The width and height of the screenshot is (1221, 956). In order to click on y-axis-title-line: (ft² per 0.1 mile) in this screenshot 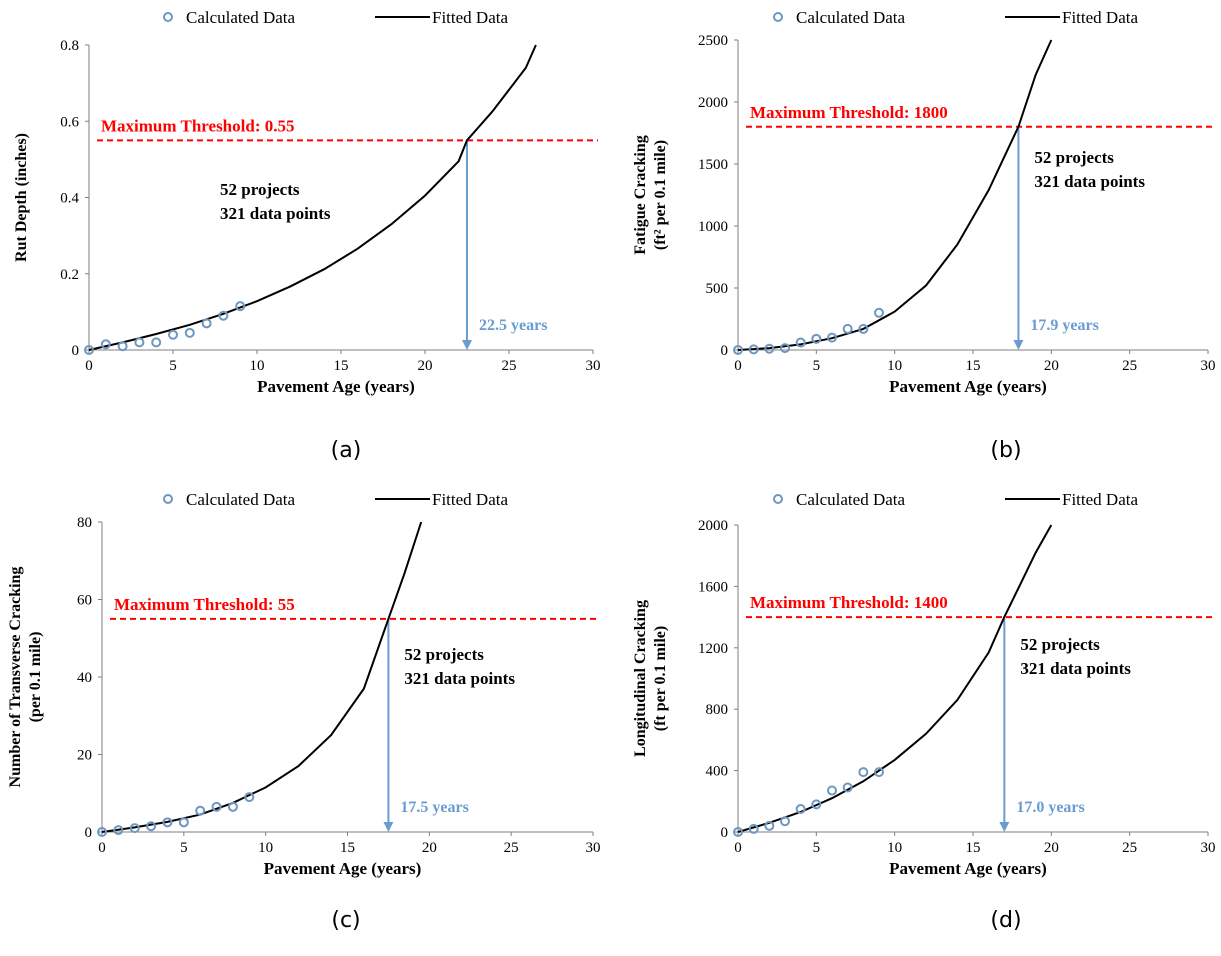, I will do `click(660, 195)`.